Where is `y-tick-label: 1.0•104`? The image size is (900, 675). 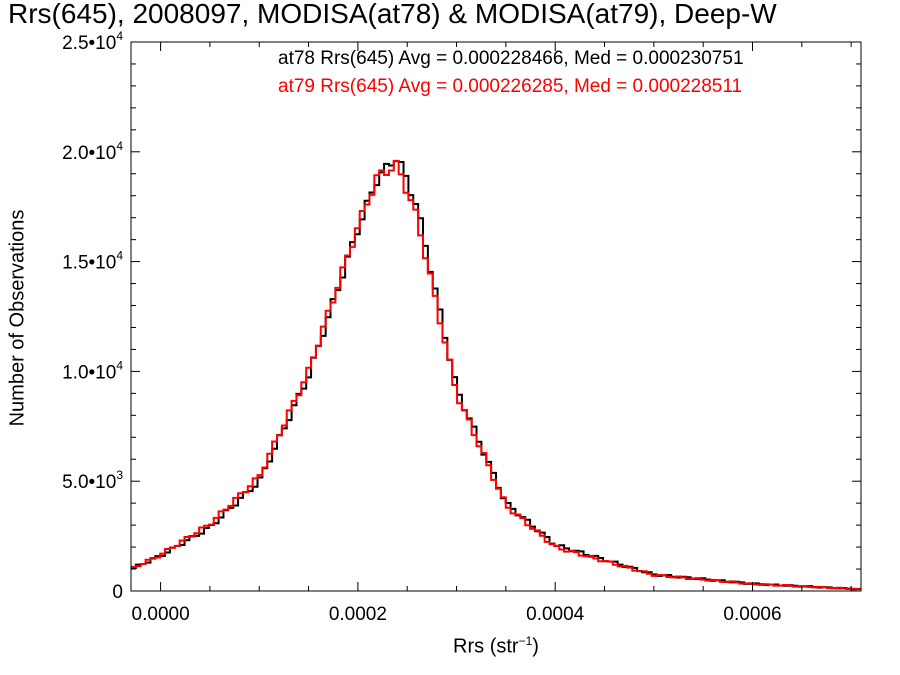 y-tick-label: 1.0•104 is located at coordinates (92, 370).